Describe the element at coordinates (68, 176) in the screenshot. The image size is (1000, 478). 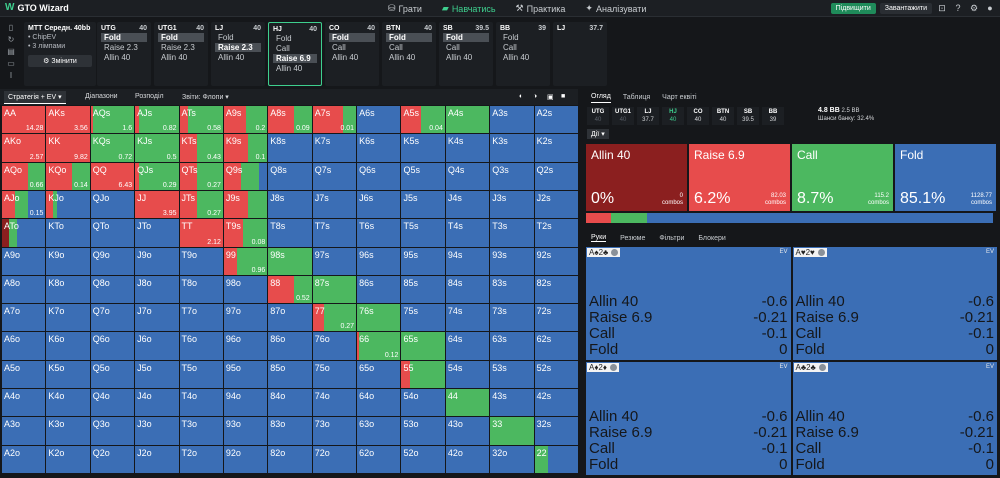
I see `hand-cell: KQo 0.14` at that location.